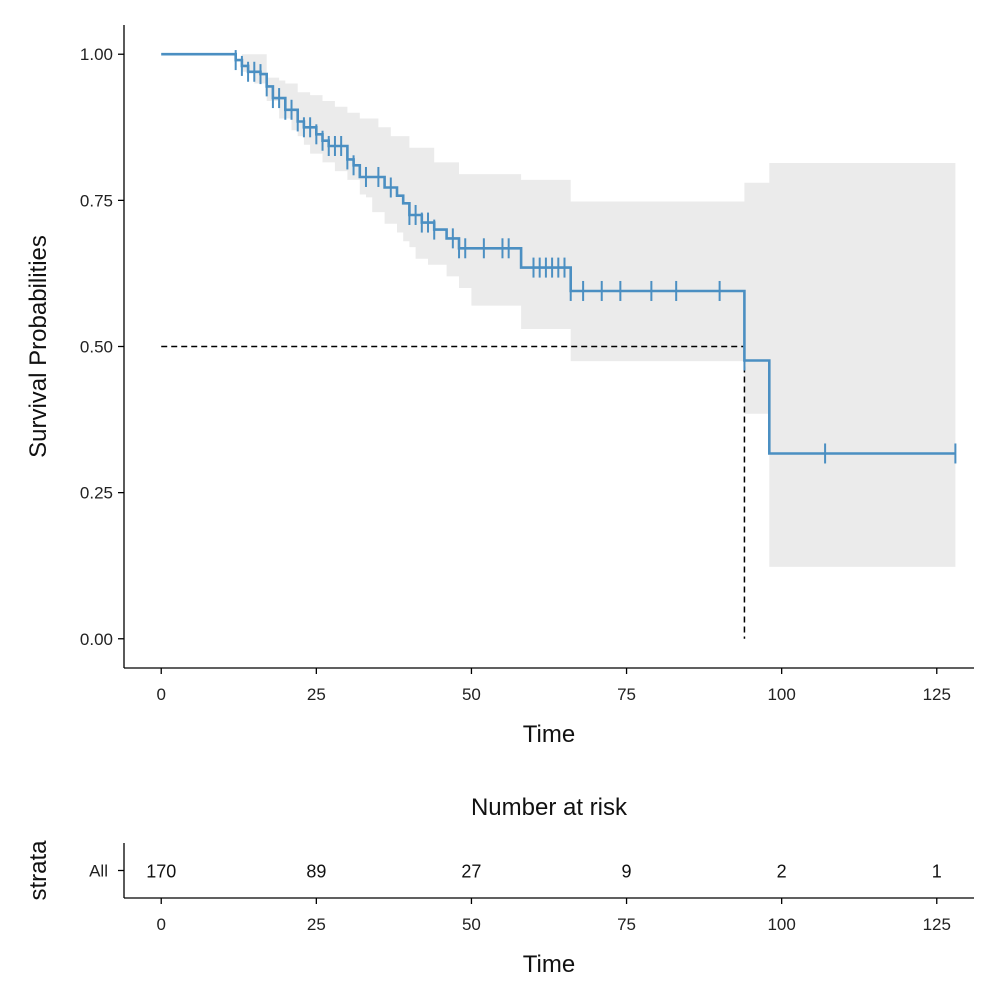 The width and height of the screenshot is (1000, 1000). What do you see at coordinates (316, 694) in the screenshot?
I see `x-tick-label: 25` at bounding box center [316, 694].